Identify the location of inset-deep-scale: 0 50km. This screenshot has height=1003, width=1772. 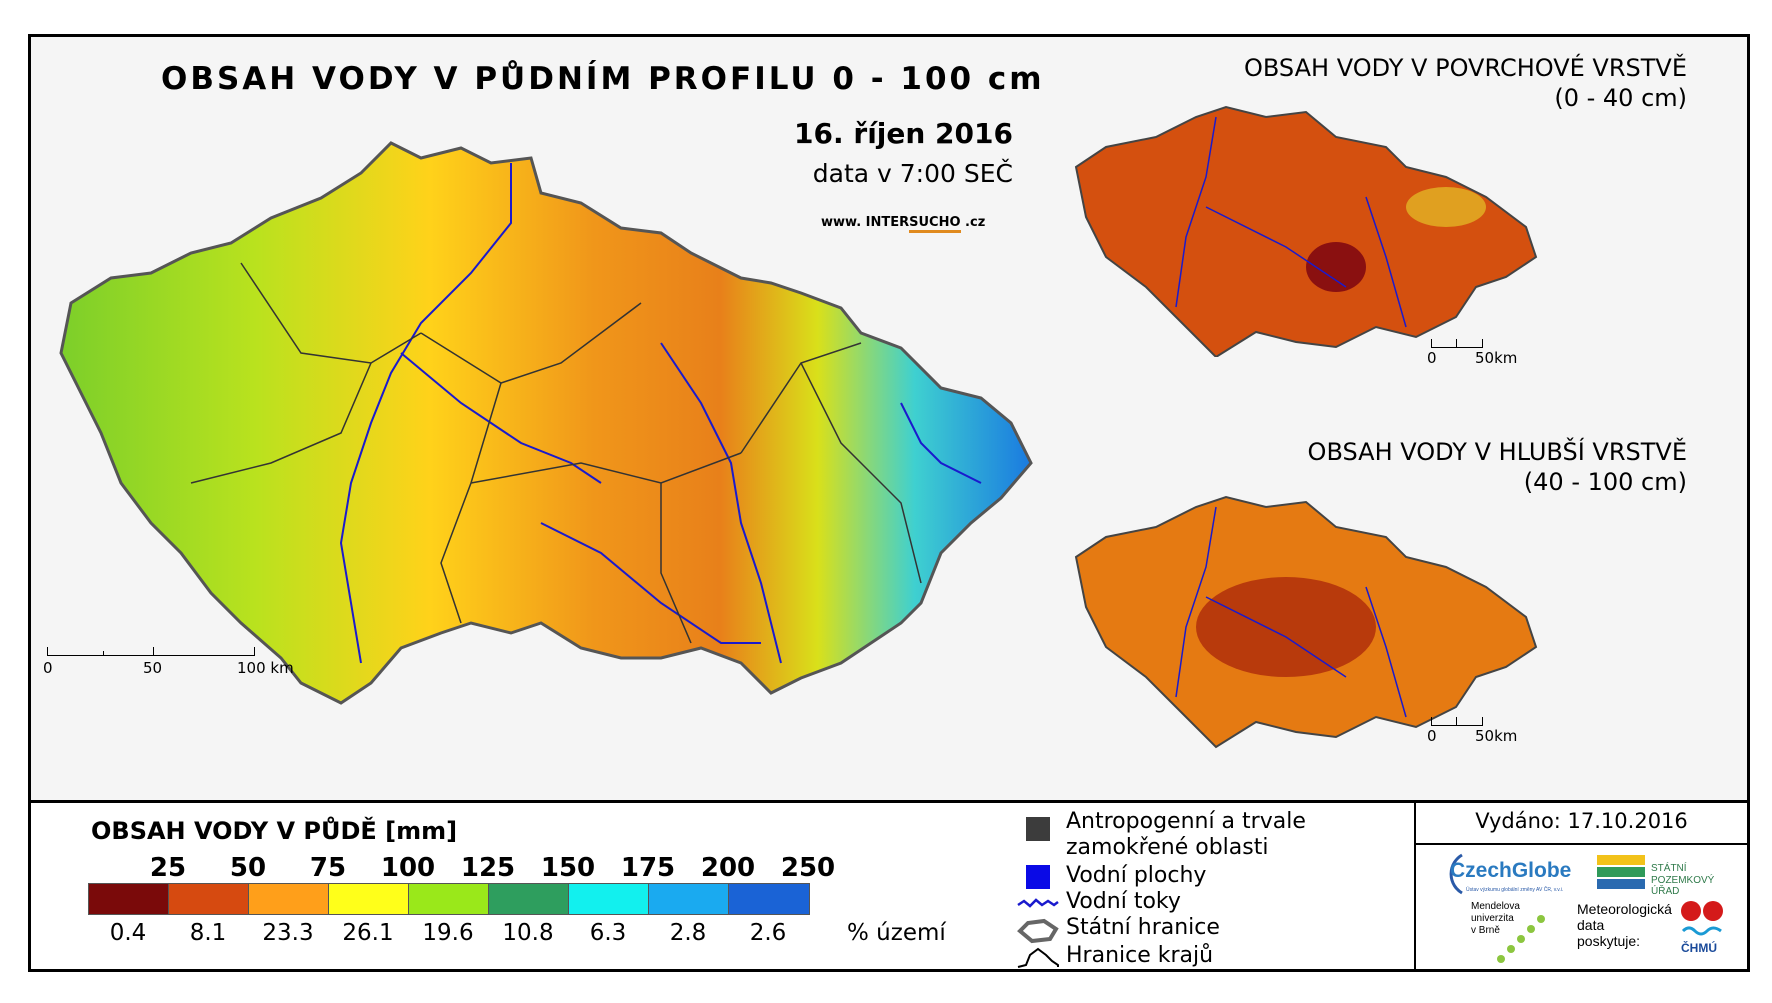
(1472, 732).